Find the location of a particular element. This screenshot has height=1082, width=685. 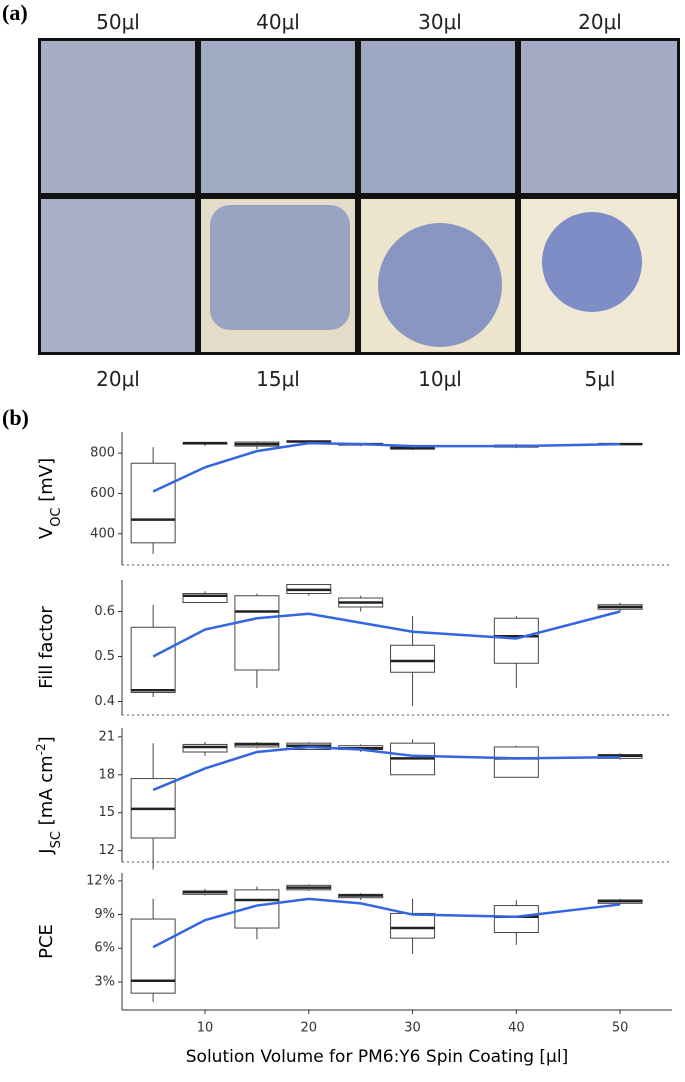

y-axis-label-part: -2 is located at coordinates (41, 749).